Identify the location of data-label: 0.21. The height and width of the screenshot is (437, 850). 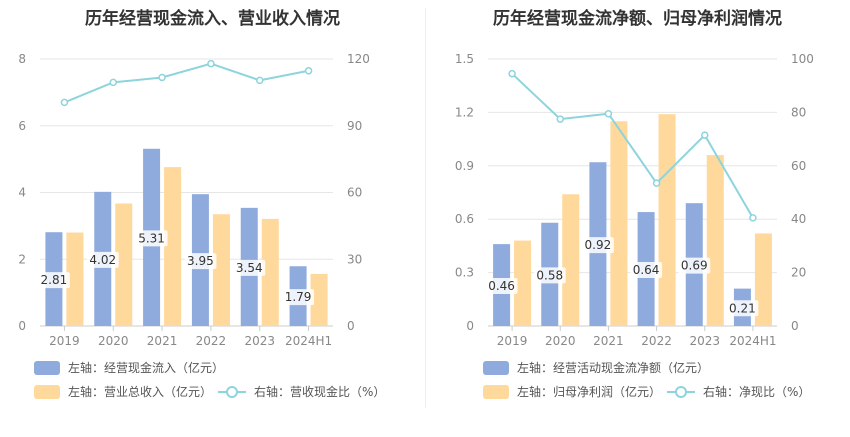
(742, 308).